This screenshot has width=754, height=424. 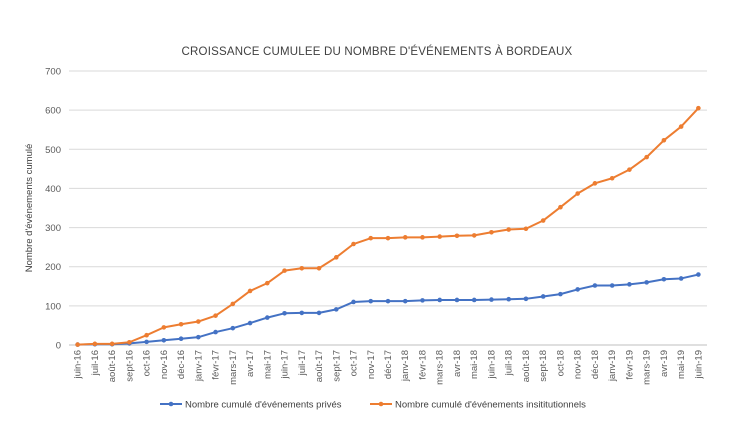 What do you see at coordinates (53, 228) in the screenshot?
I see `y-tick-label: 300` at bounding box center [53, 228].